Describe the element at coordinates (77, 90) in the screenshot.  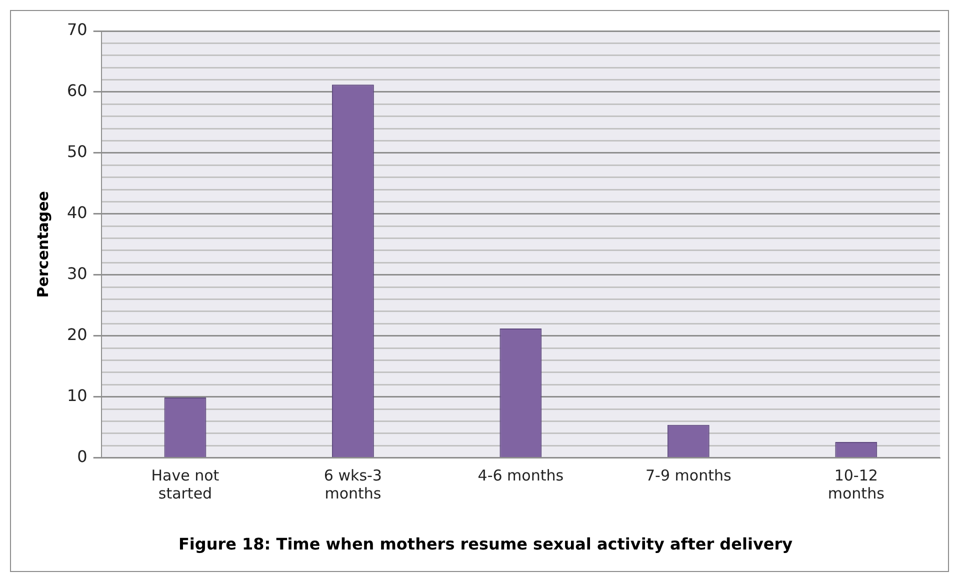
I see `y-tick-label: 60` at that location.